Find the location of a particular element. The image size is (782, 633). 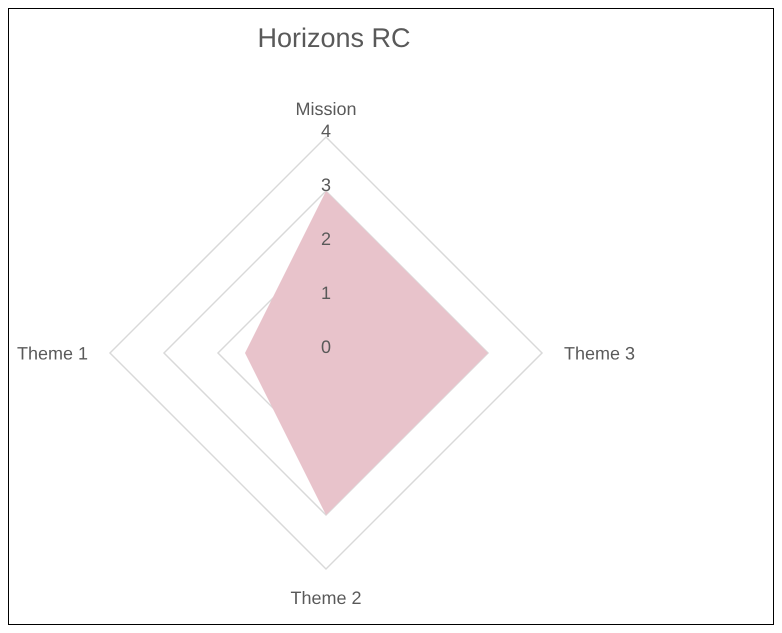

spoke-label: Theme 3 is located at coordinates (600, 353).